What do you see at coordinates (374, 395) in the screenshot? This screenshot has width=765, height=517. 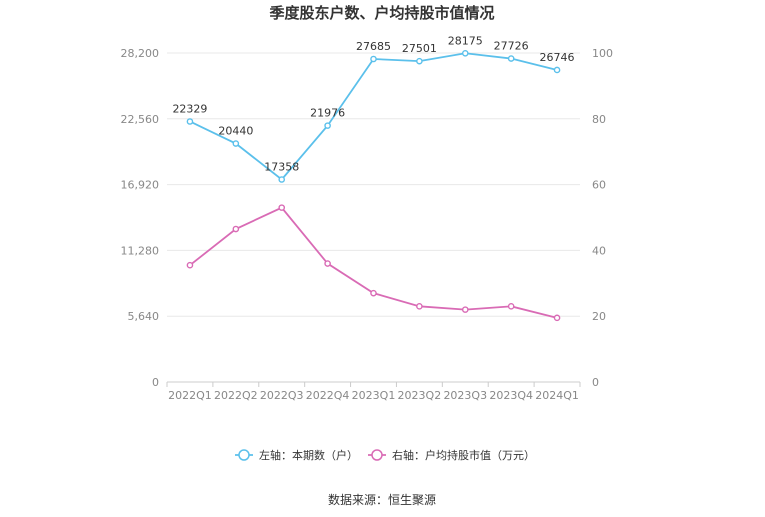 I see `x-axis-tick-label: 2023Q1` at bounding box center [374, 395].